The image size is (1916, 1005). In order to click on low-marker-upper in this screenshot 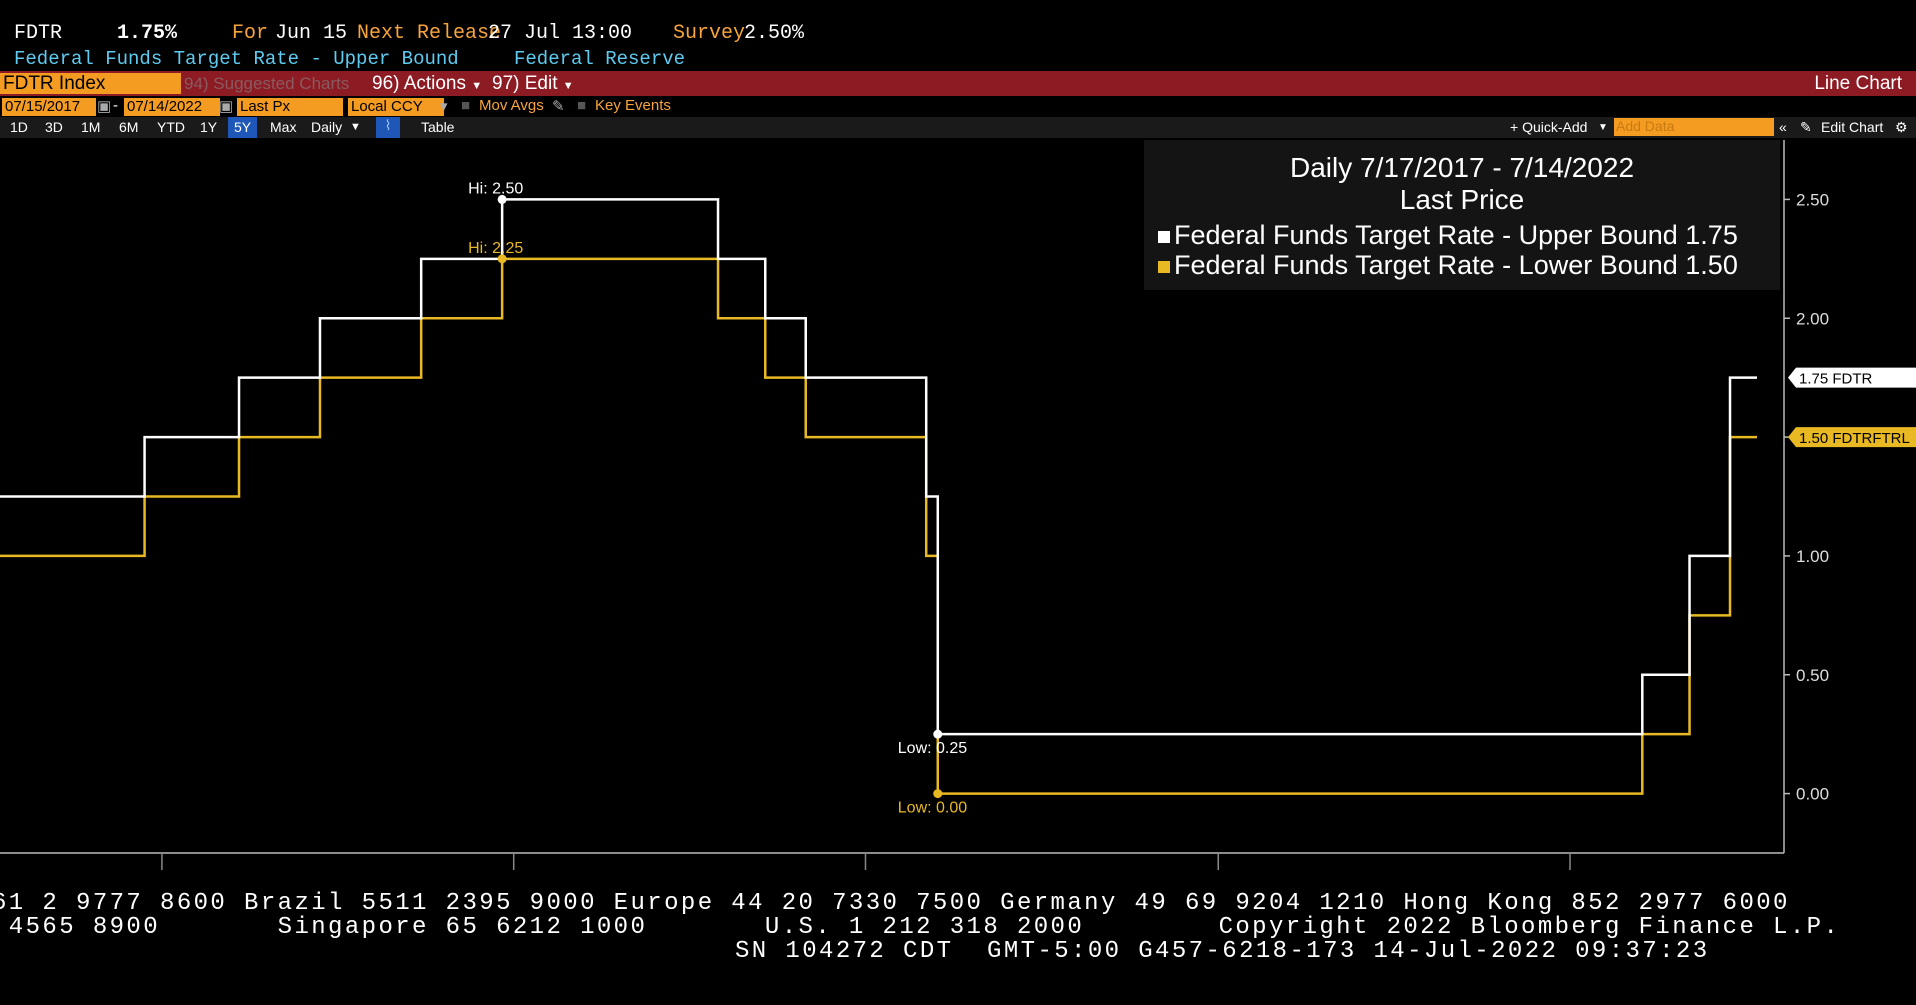, I will do `click(938, 734)`.